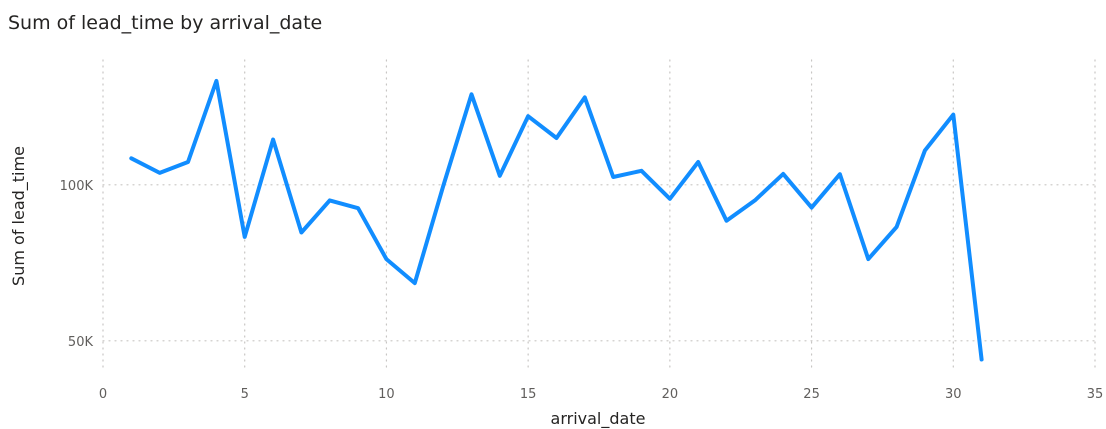  What do you see at coordinates (81, 342) in the screenshot?
I see `y-tick-label: 50K` at bounding box center [81, 342].